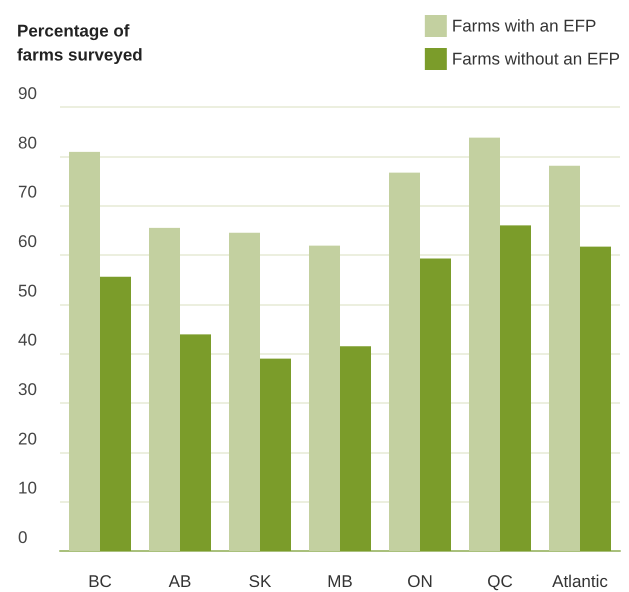 Image resolution: width=629 pixels, height=592 pixels. I want to click on legend-label: Farms with an EFP, so click(524, 26).